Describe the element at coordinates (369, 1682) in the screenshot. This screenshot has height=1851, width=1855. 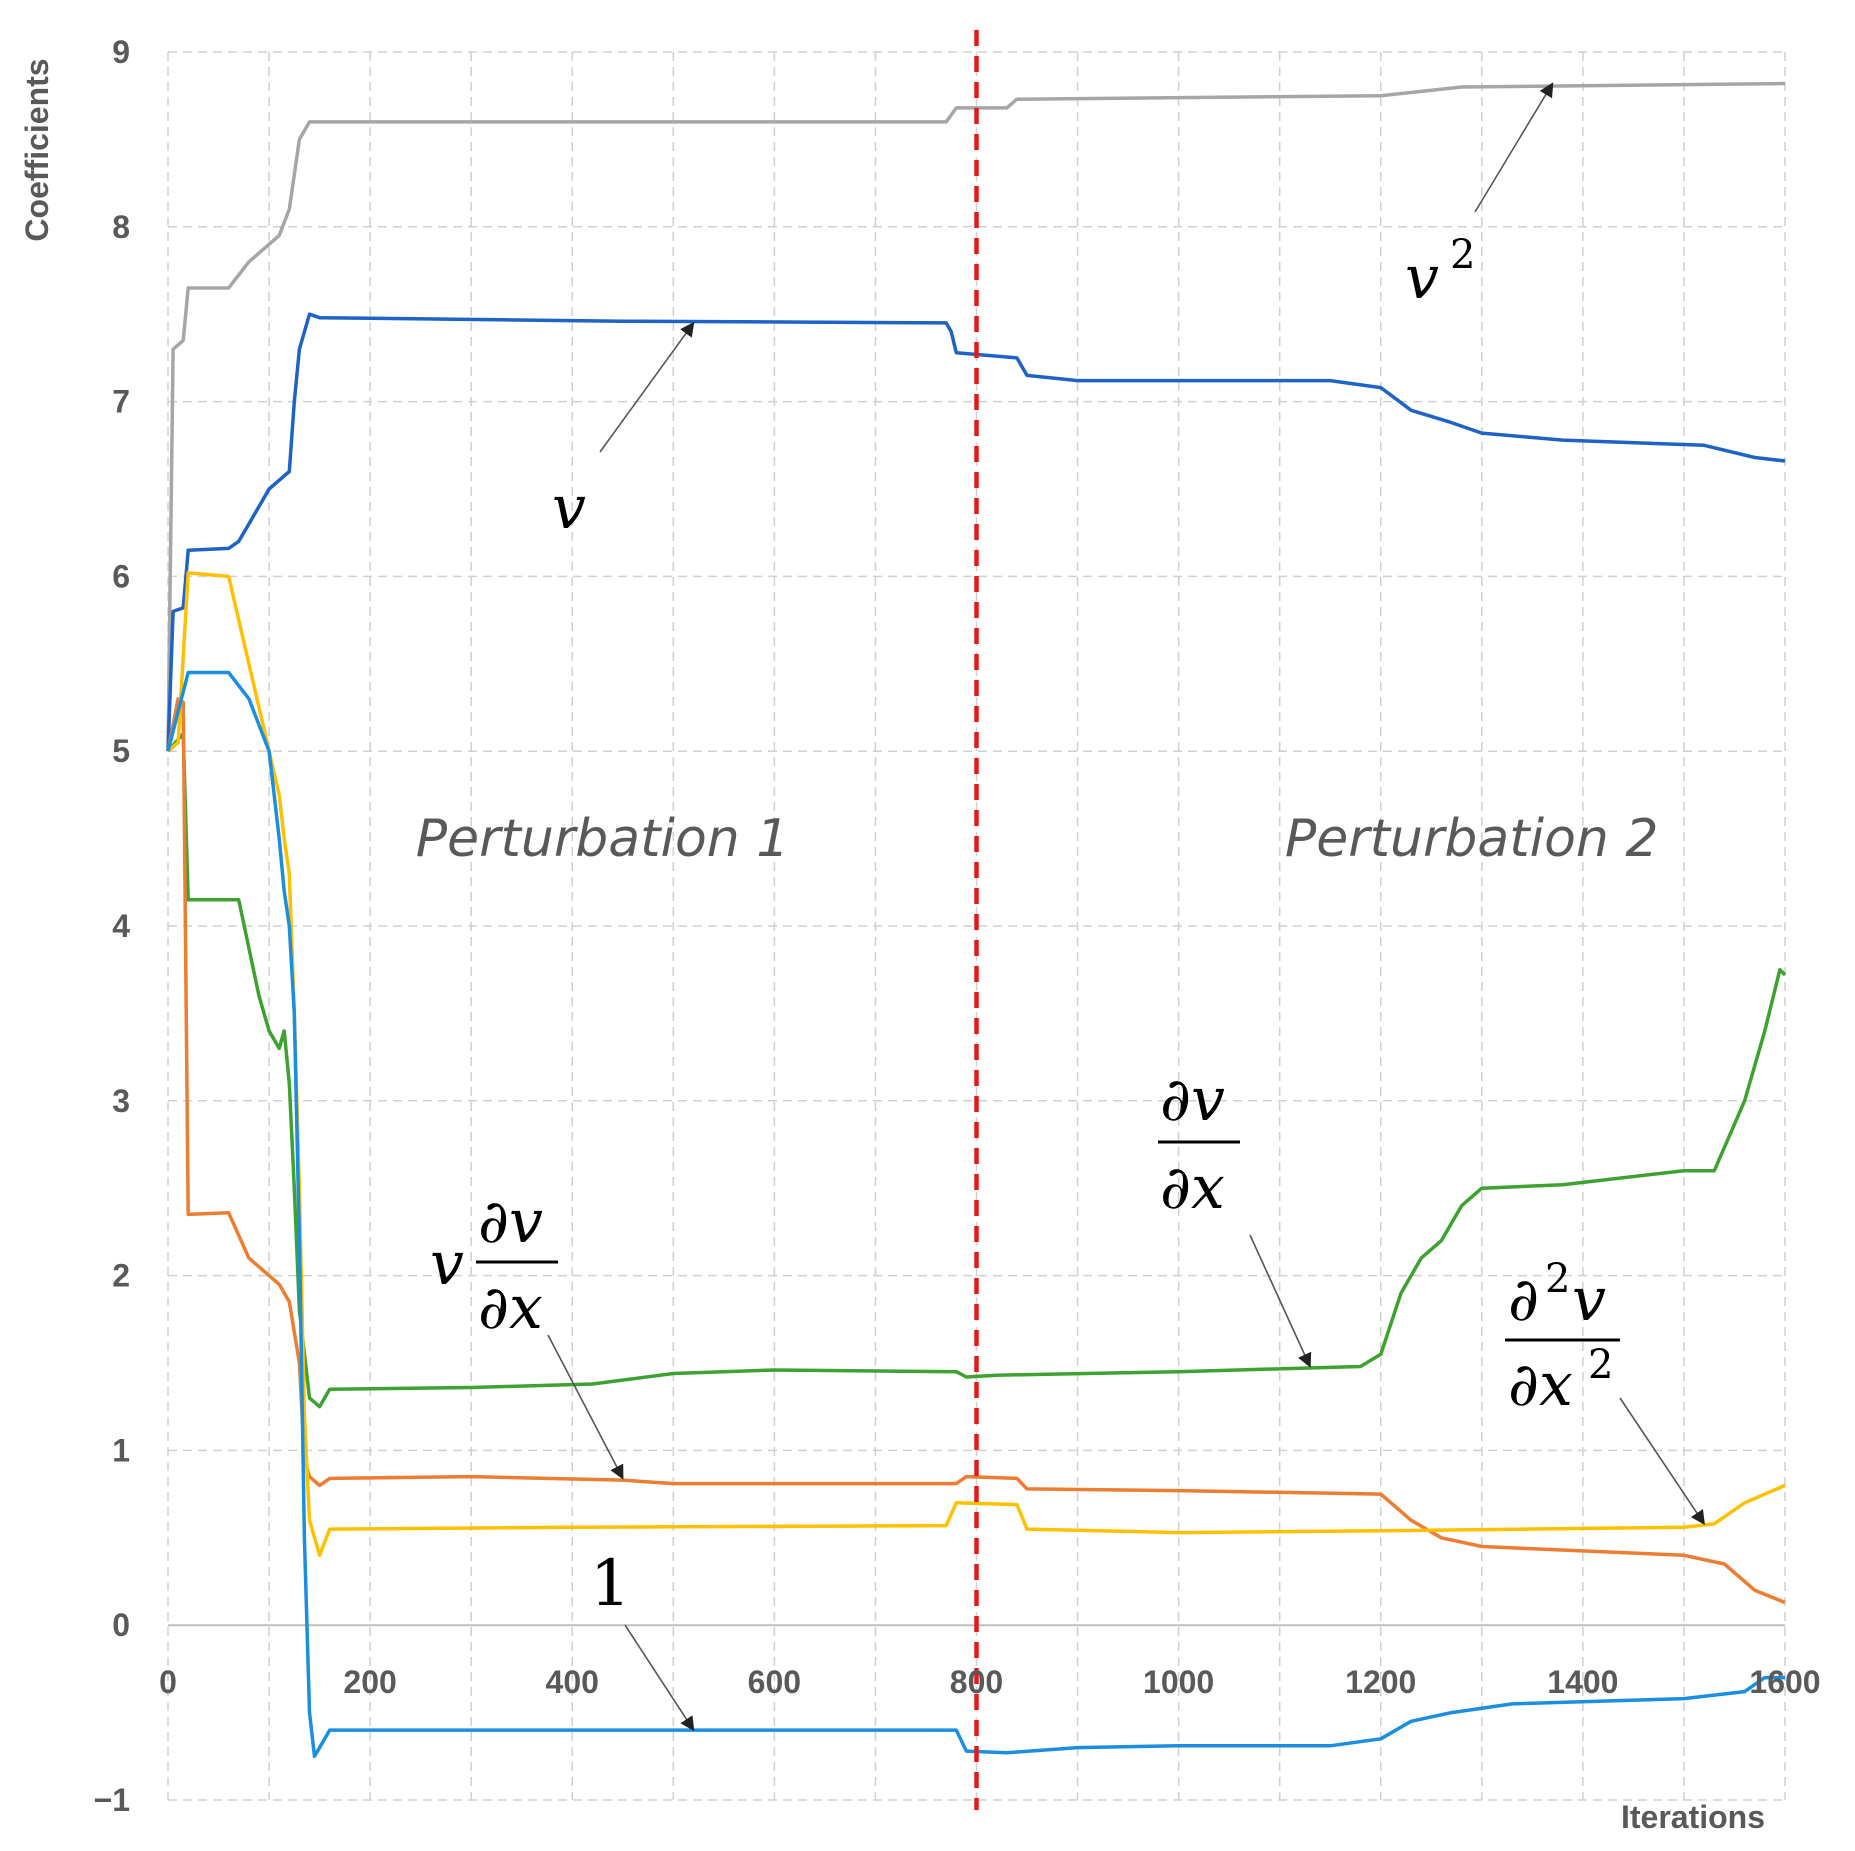
I see `x-tick-label: 200` at that location.